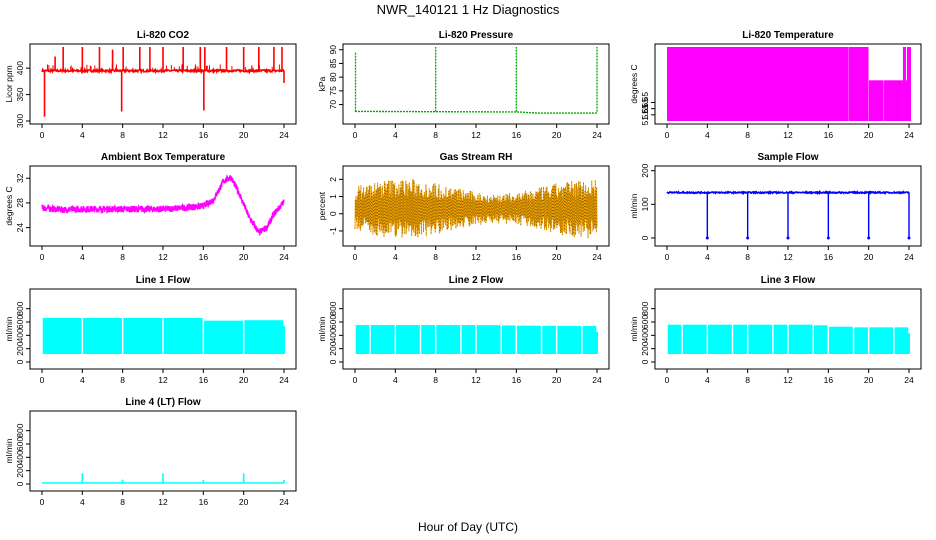 The width and height of the screenshot is (936, 540). I want to click on y-tick-label: 2, so click(333, 179).